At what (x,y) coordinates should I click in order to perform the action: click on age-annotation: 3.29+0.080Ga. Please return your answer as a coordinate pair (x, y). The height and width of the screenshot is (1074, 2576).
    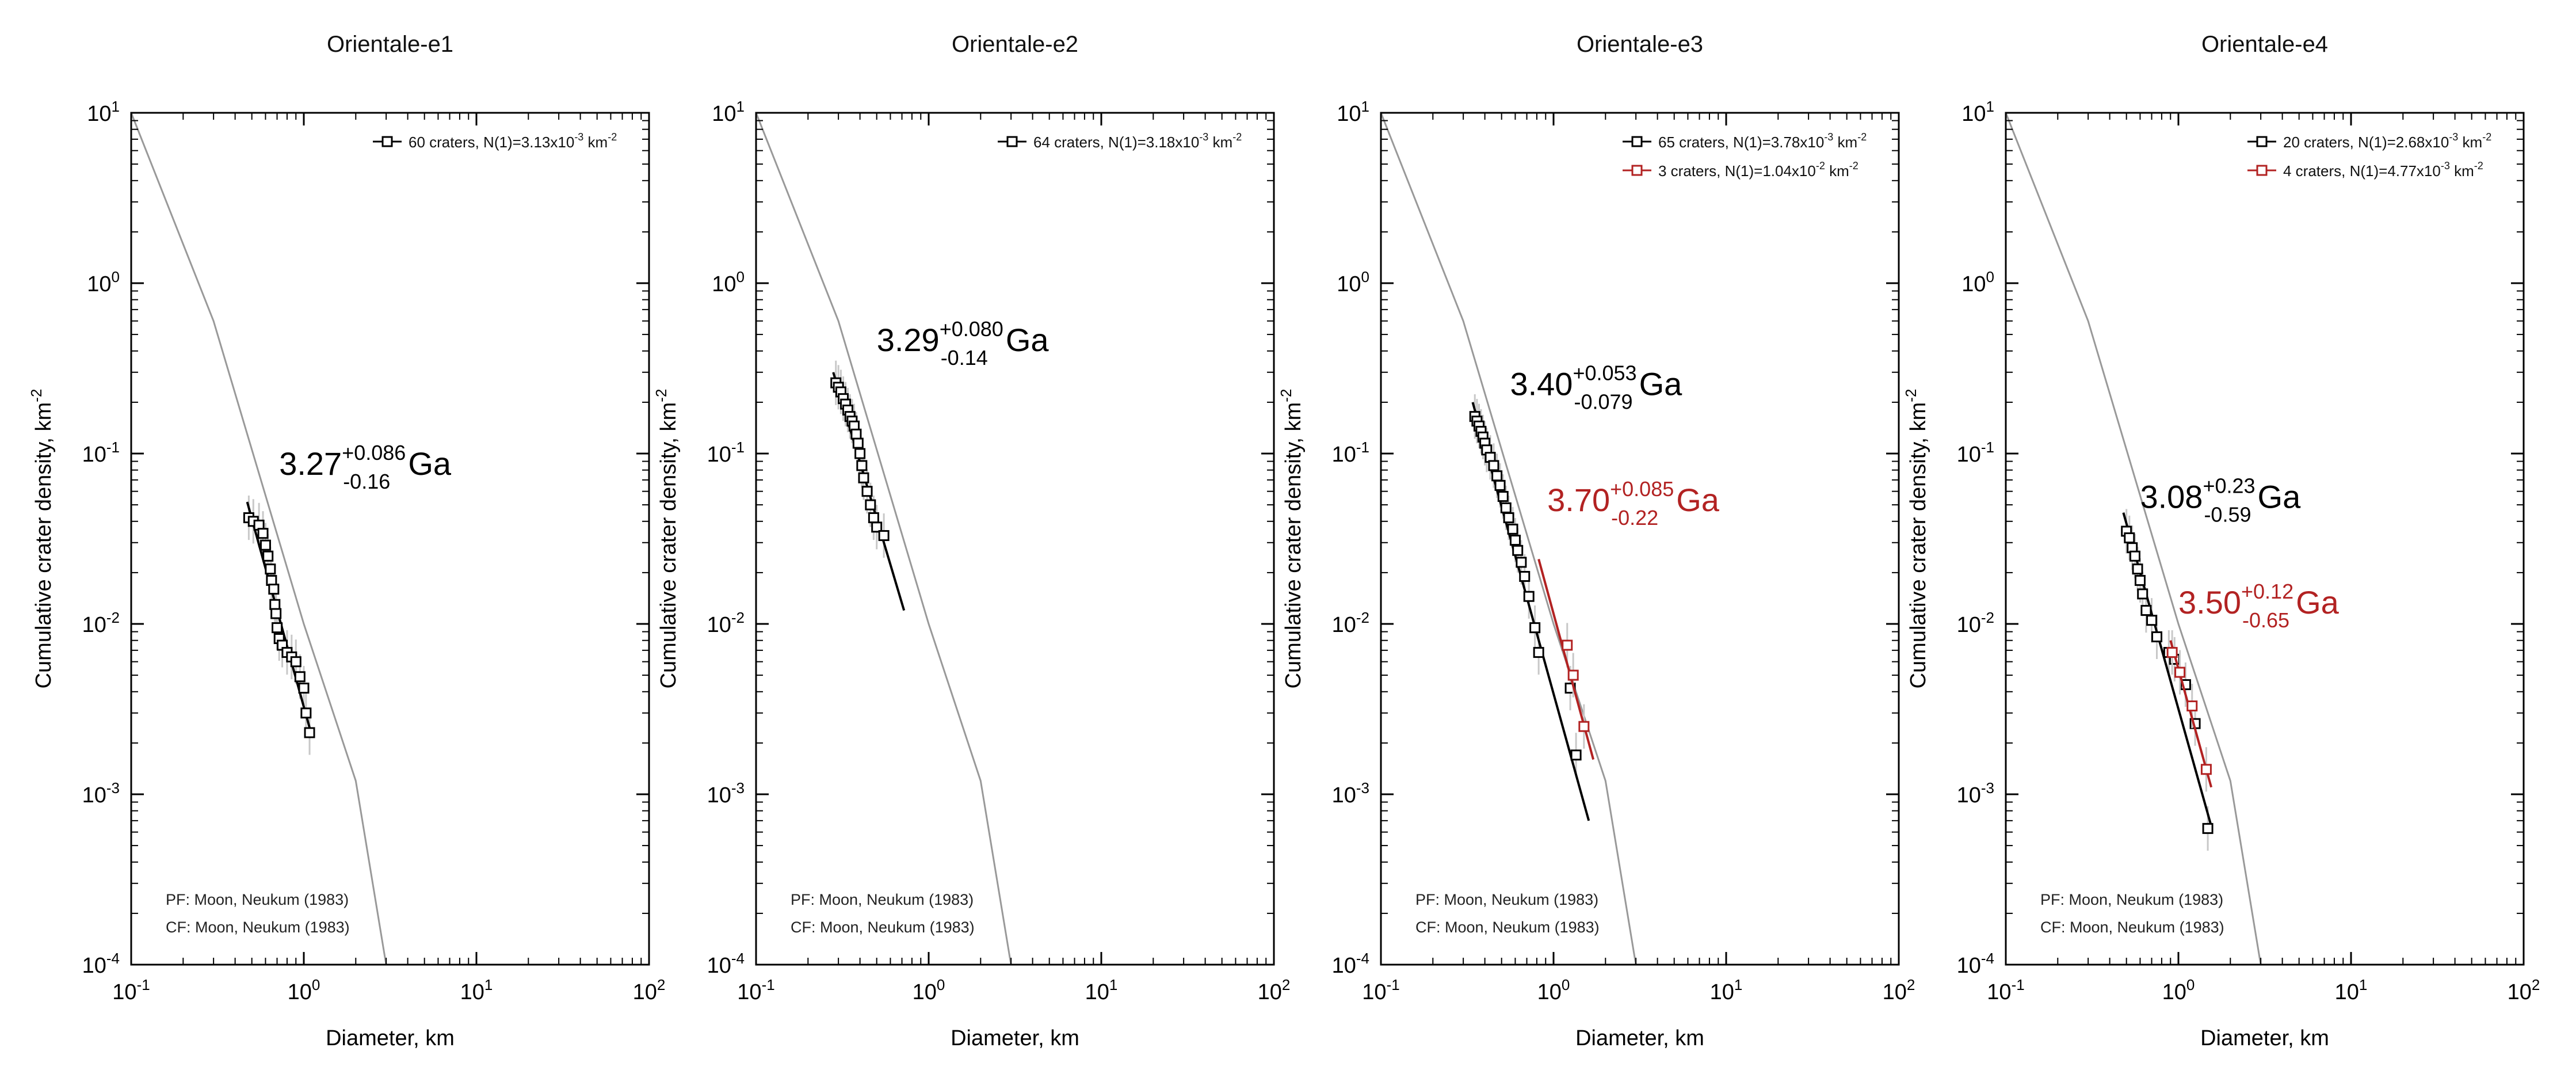
    Looking at the image, I should click on (963, 338).